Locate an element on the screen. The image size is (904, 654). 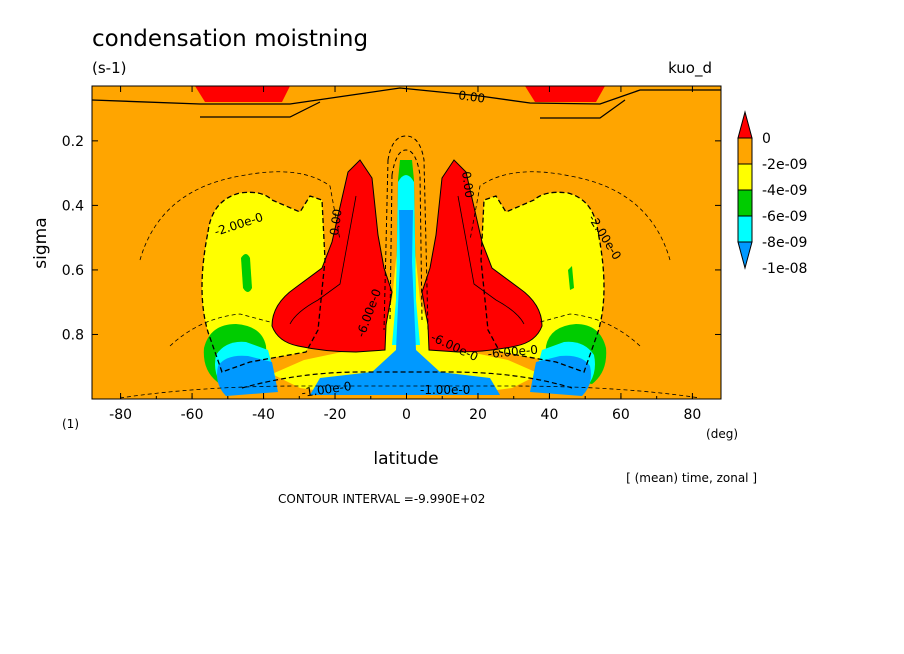
contour-interval-note: CONTOUR INTERVAL =-9.990E+02 is located at coordinates (381, 499).